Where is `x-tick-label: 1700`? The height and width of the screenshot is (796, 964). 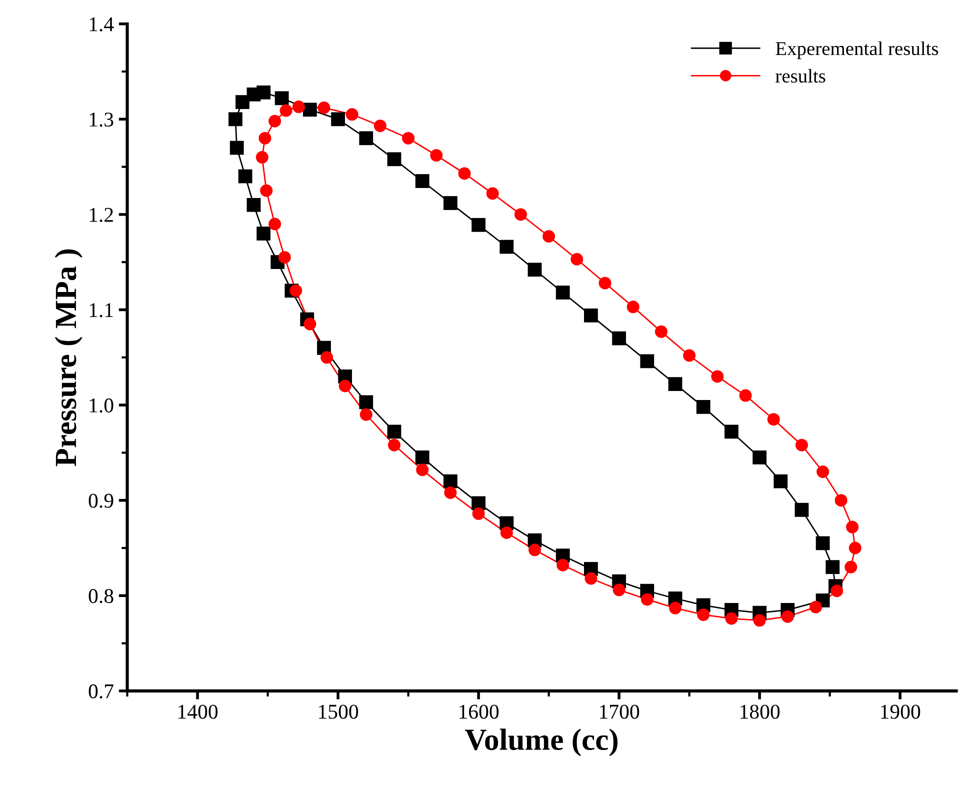
x-tick-label: 1700 is located at coordinates (620, 711).